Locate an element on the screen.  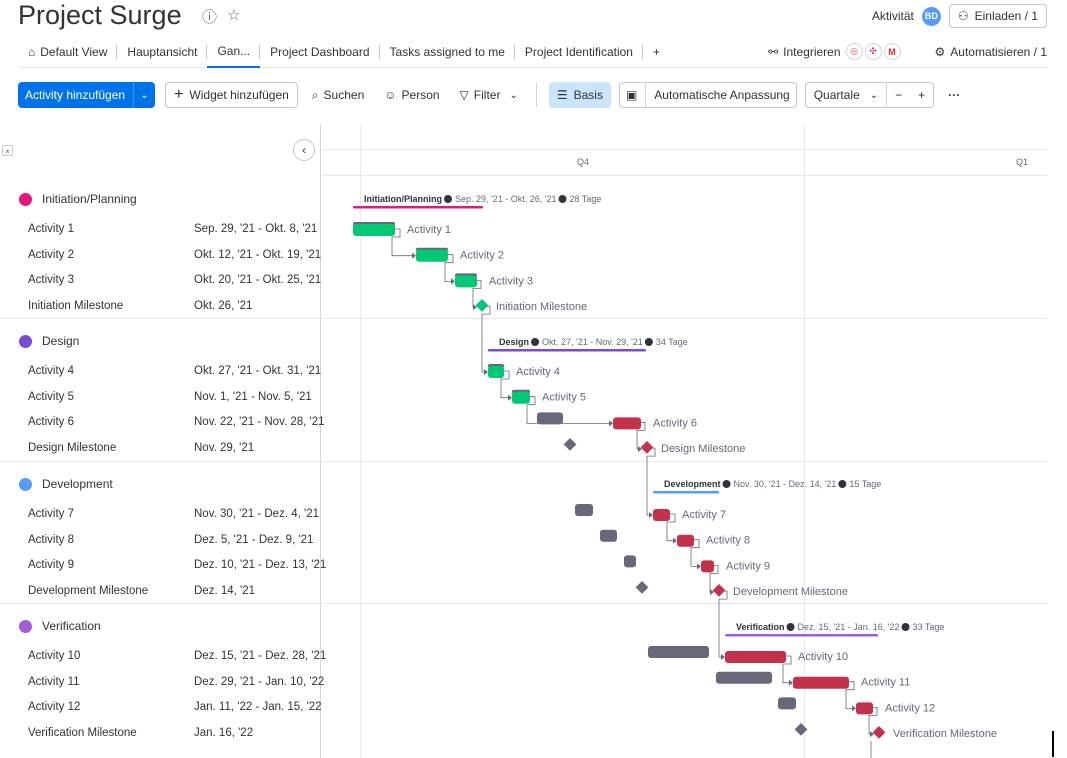
group-header: Development is located at coordinates (160, 484).